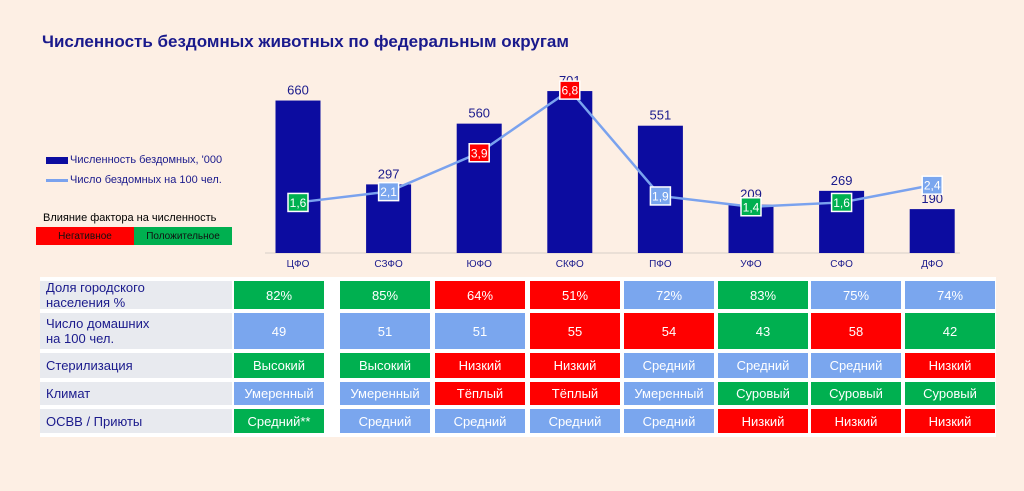 This screenshot has width=1024, height=491. What do you see at coordinates (751, 264) in the screenshot?
I see `x-tick-label: УФО` at bounding box center [751, 264].